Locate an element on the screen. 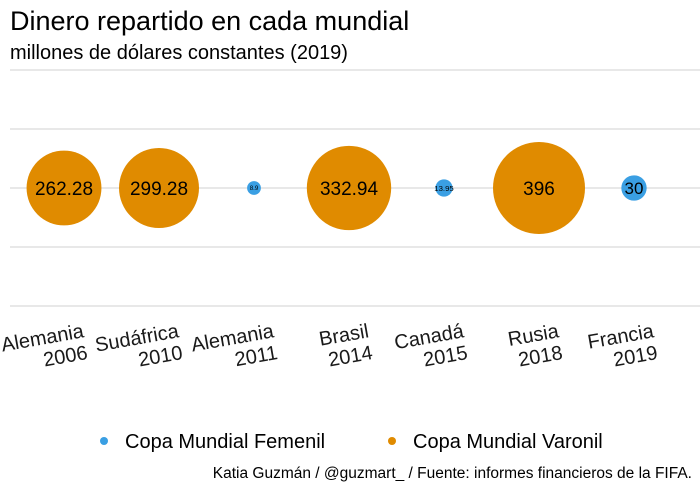 The width and height of the screenshot is (700, 494). bubble-label: 8.9 is located at coordinates (254, 188).